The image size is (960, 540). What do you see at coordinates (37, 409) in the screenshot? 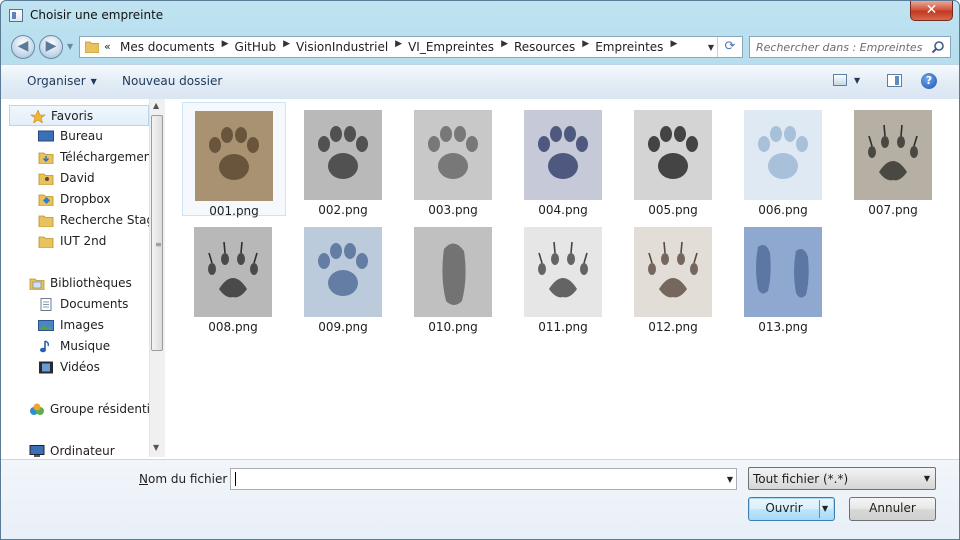
I see `homegroup-icon` at bounding box center [37, 409].